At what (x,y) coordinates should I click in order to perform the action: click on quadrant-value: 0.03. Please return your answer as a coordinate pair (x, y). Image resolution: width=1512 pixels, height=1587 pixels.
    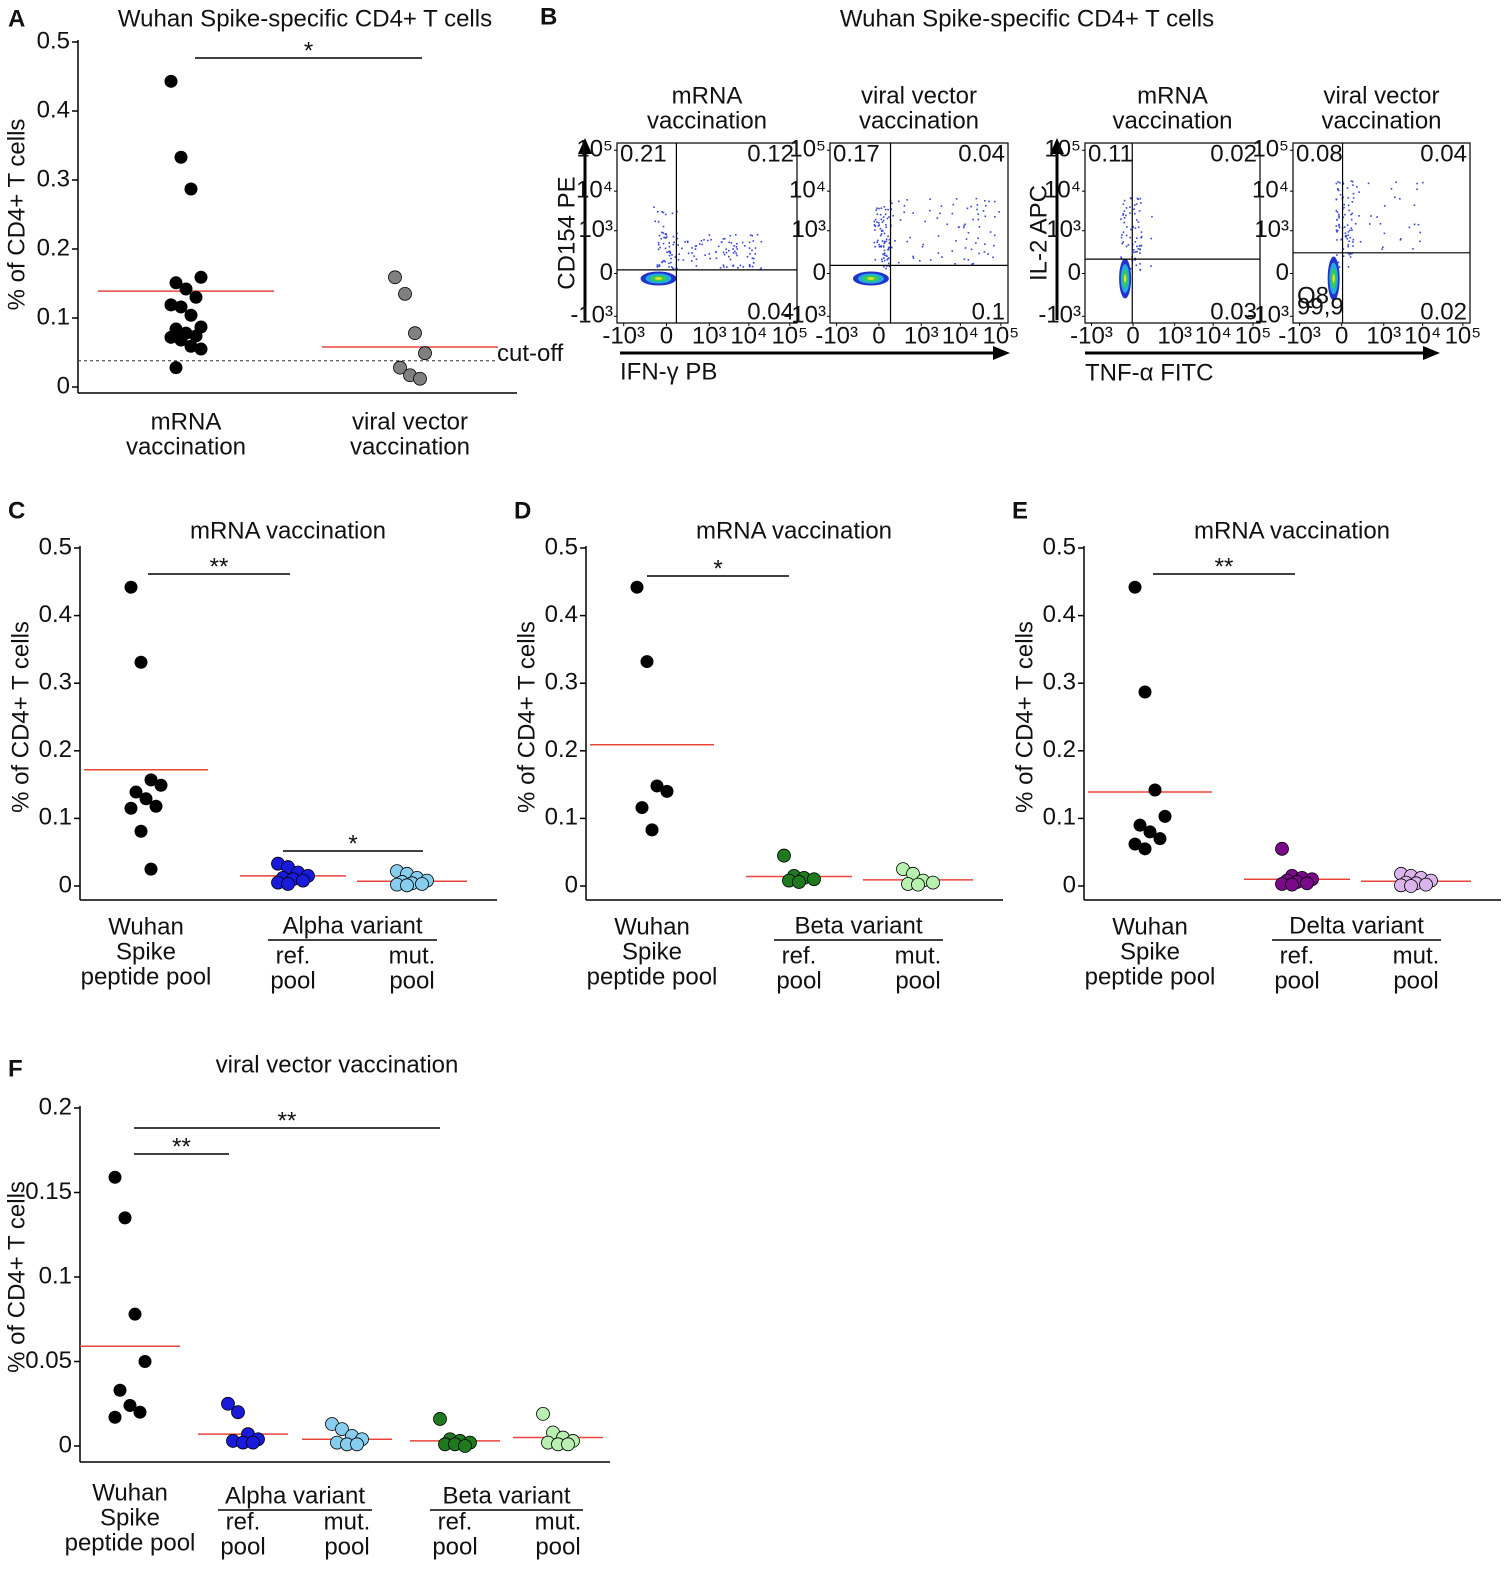
    Looking at the image, I should click on (1233, 311).